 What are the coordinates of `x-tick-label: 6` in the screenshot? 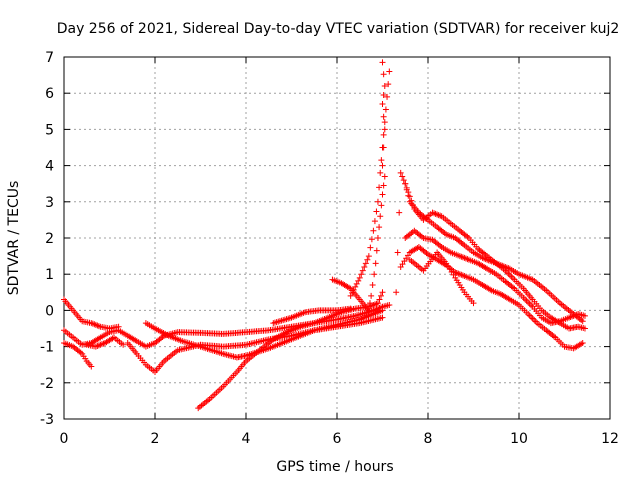 It's located at (337, 439).